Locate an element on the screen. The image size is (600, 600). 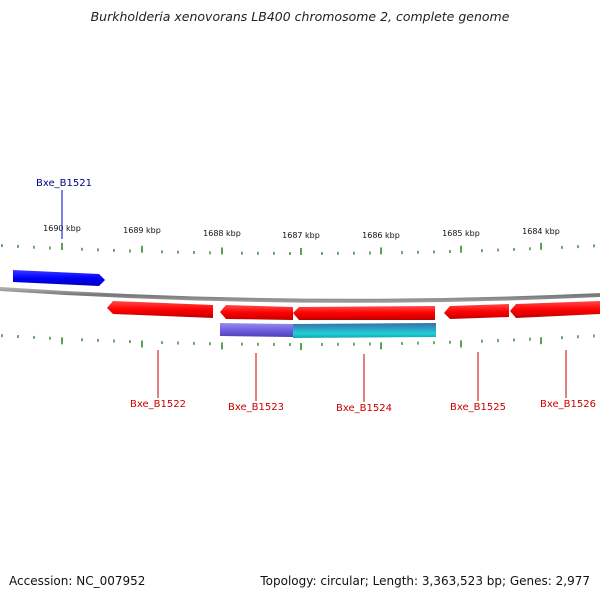
gene-Bxe_B1526: Bxe_B1526 is located at coordinates (555, 355).